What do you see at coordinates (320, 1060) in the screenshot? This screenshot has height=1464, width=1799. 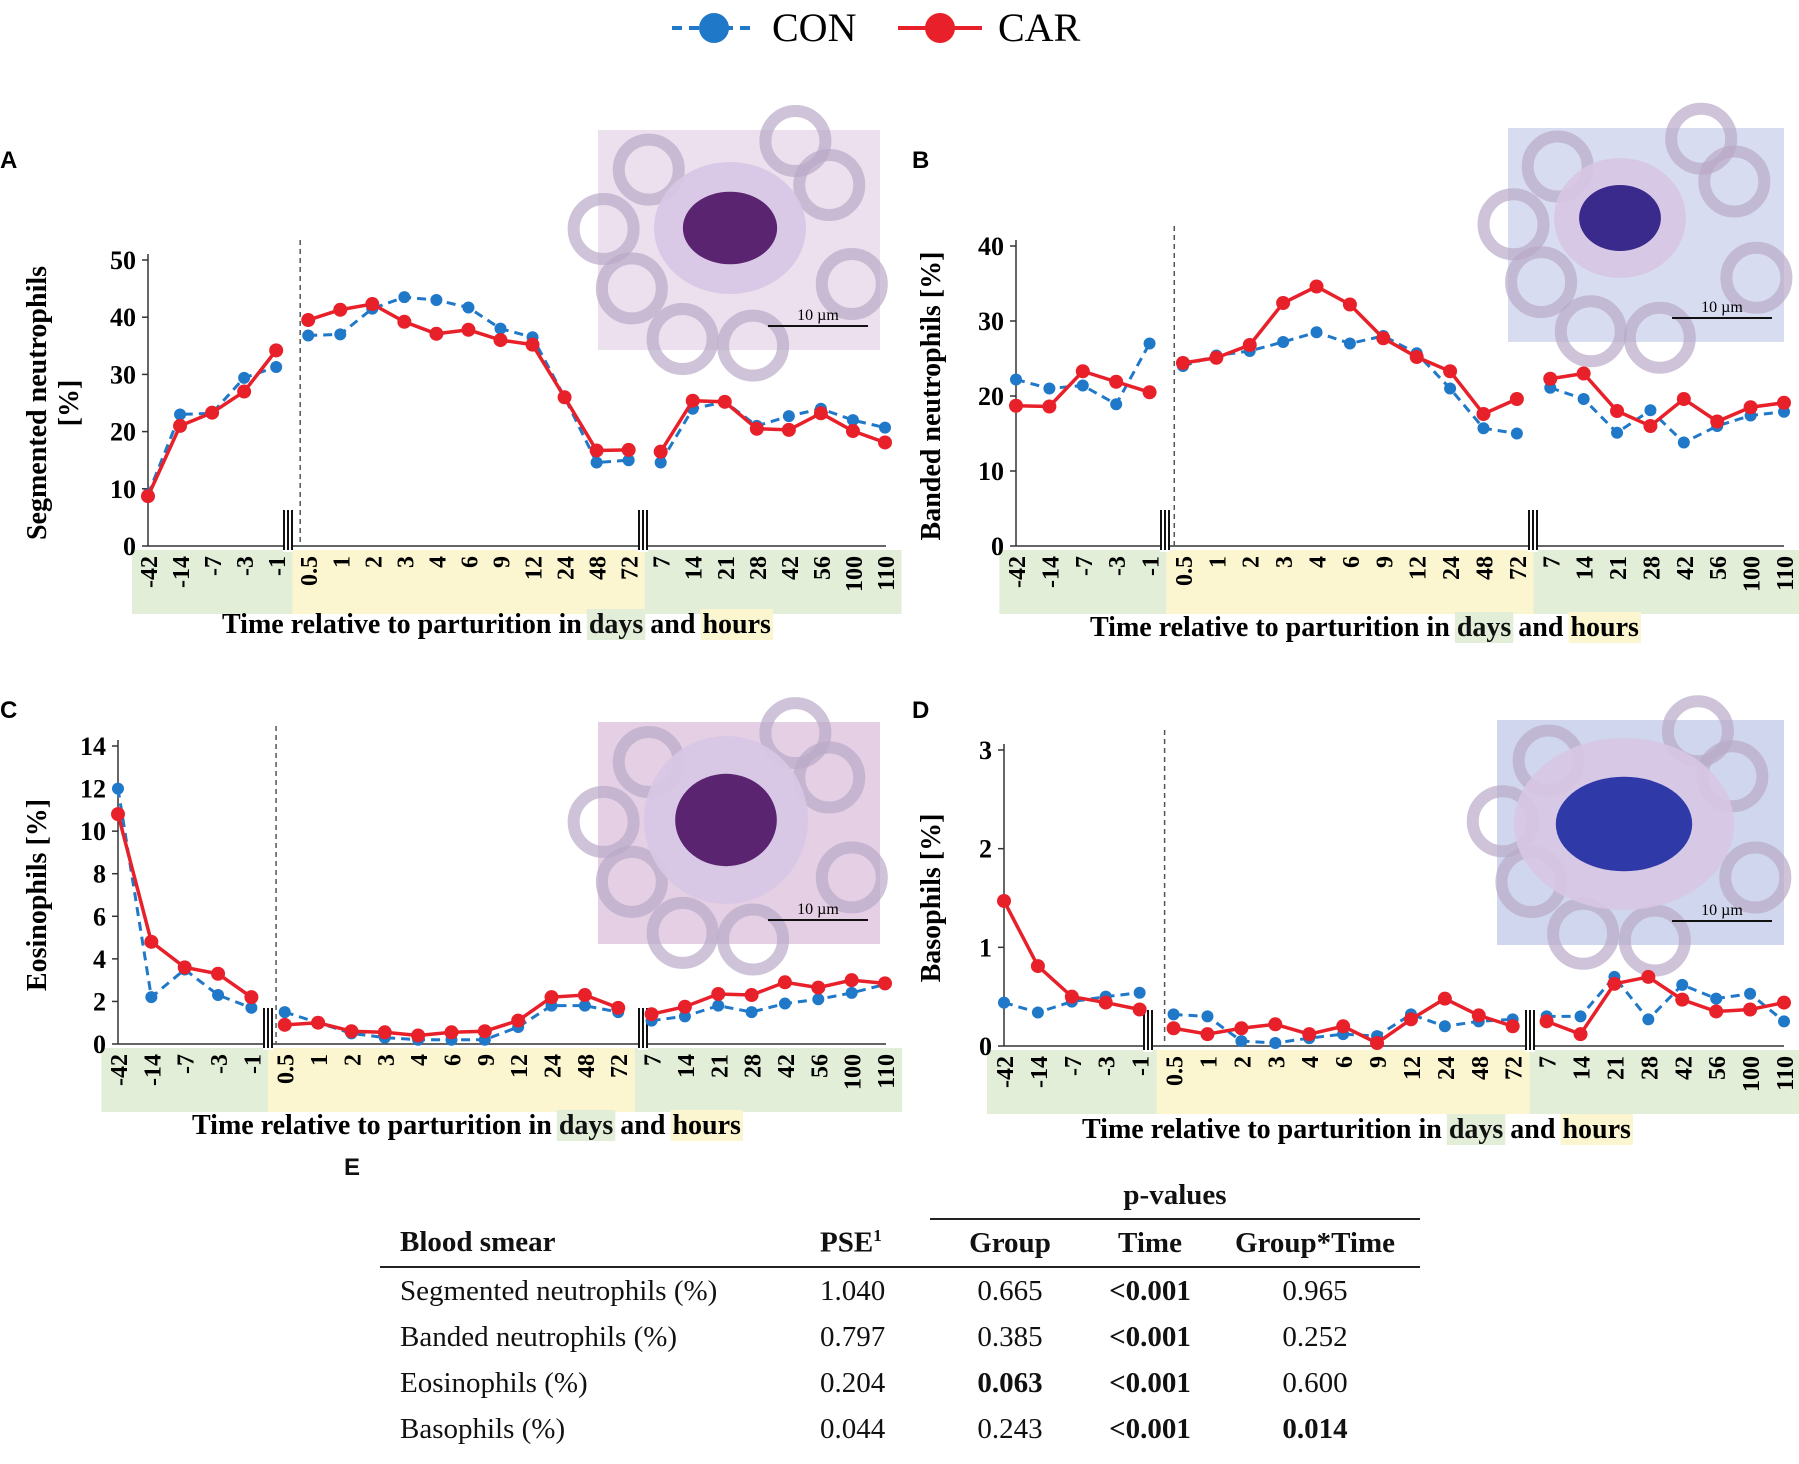 I see `x-tick-label: 1` at bounding box center [320, 1060].